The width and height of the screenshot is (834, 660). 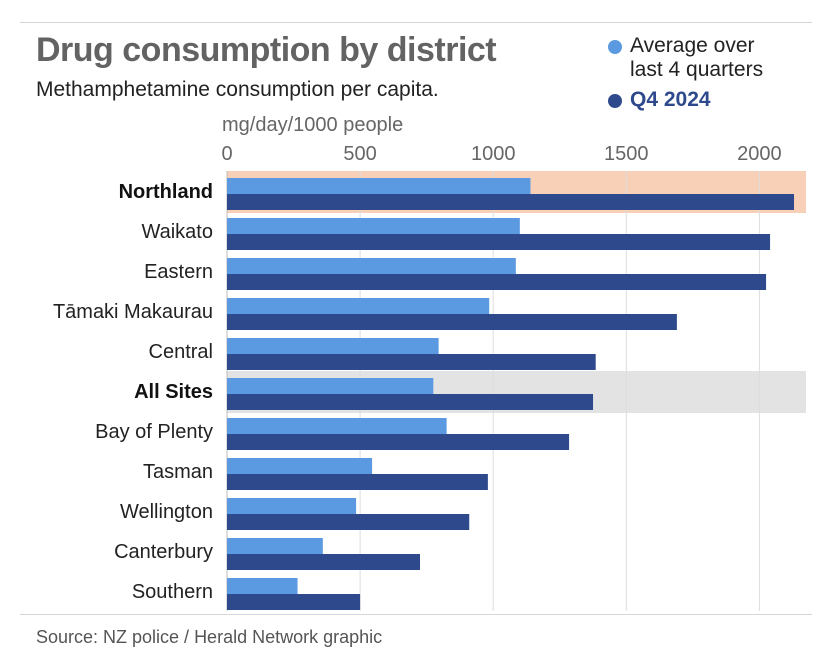 What do you see at coordinates (333, 346) in the screenshot?
I see `bar-central-average` at bounding box center [333, 346].